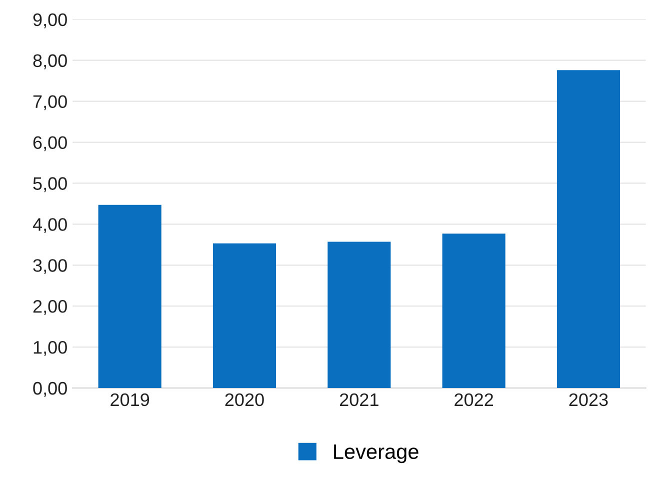 This screenshot has width=659, height=485. I want to click on y-tick-label: 5,00, so click(50, 184).